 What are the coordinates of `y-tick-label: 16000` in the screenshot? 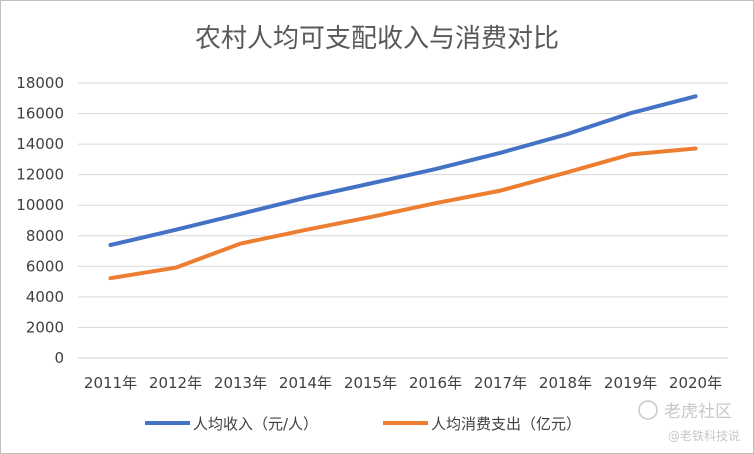 It's located at (40, 114).